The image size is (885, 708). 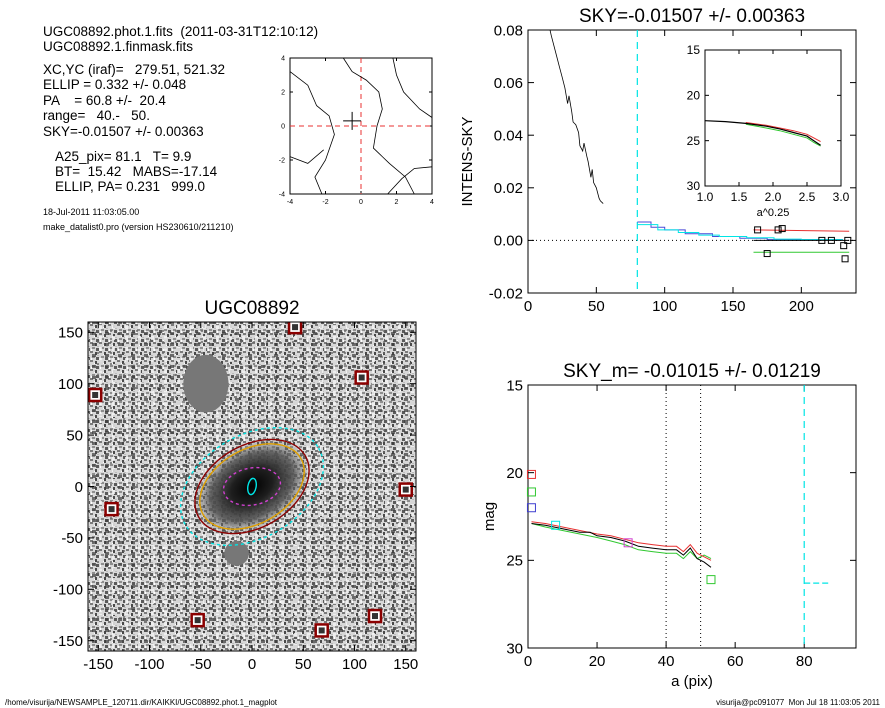 I want to click on param-bt: BT= 15.42 MABS=-17.14, so click(x=136, y=171).